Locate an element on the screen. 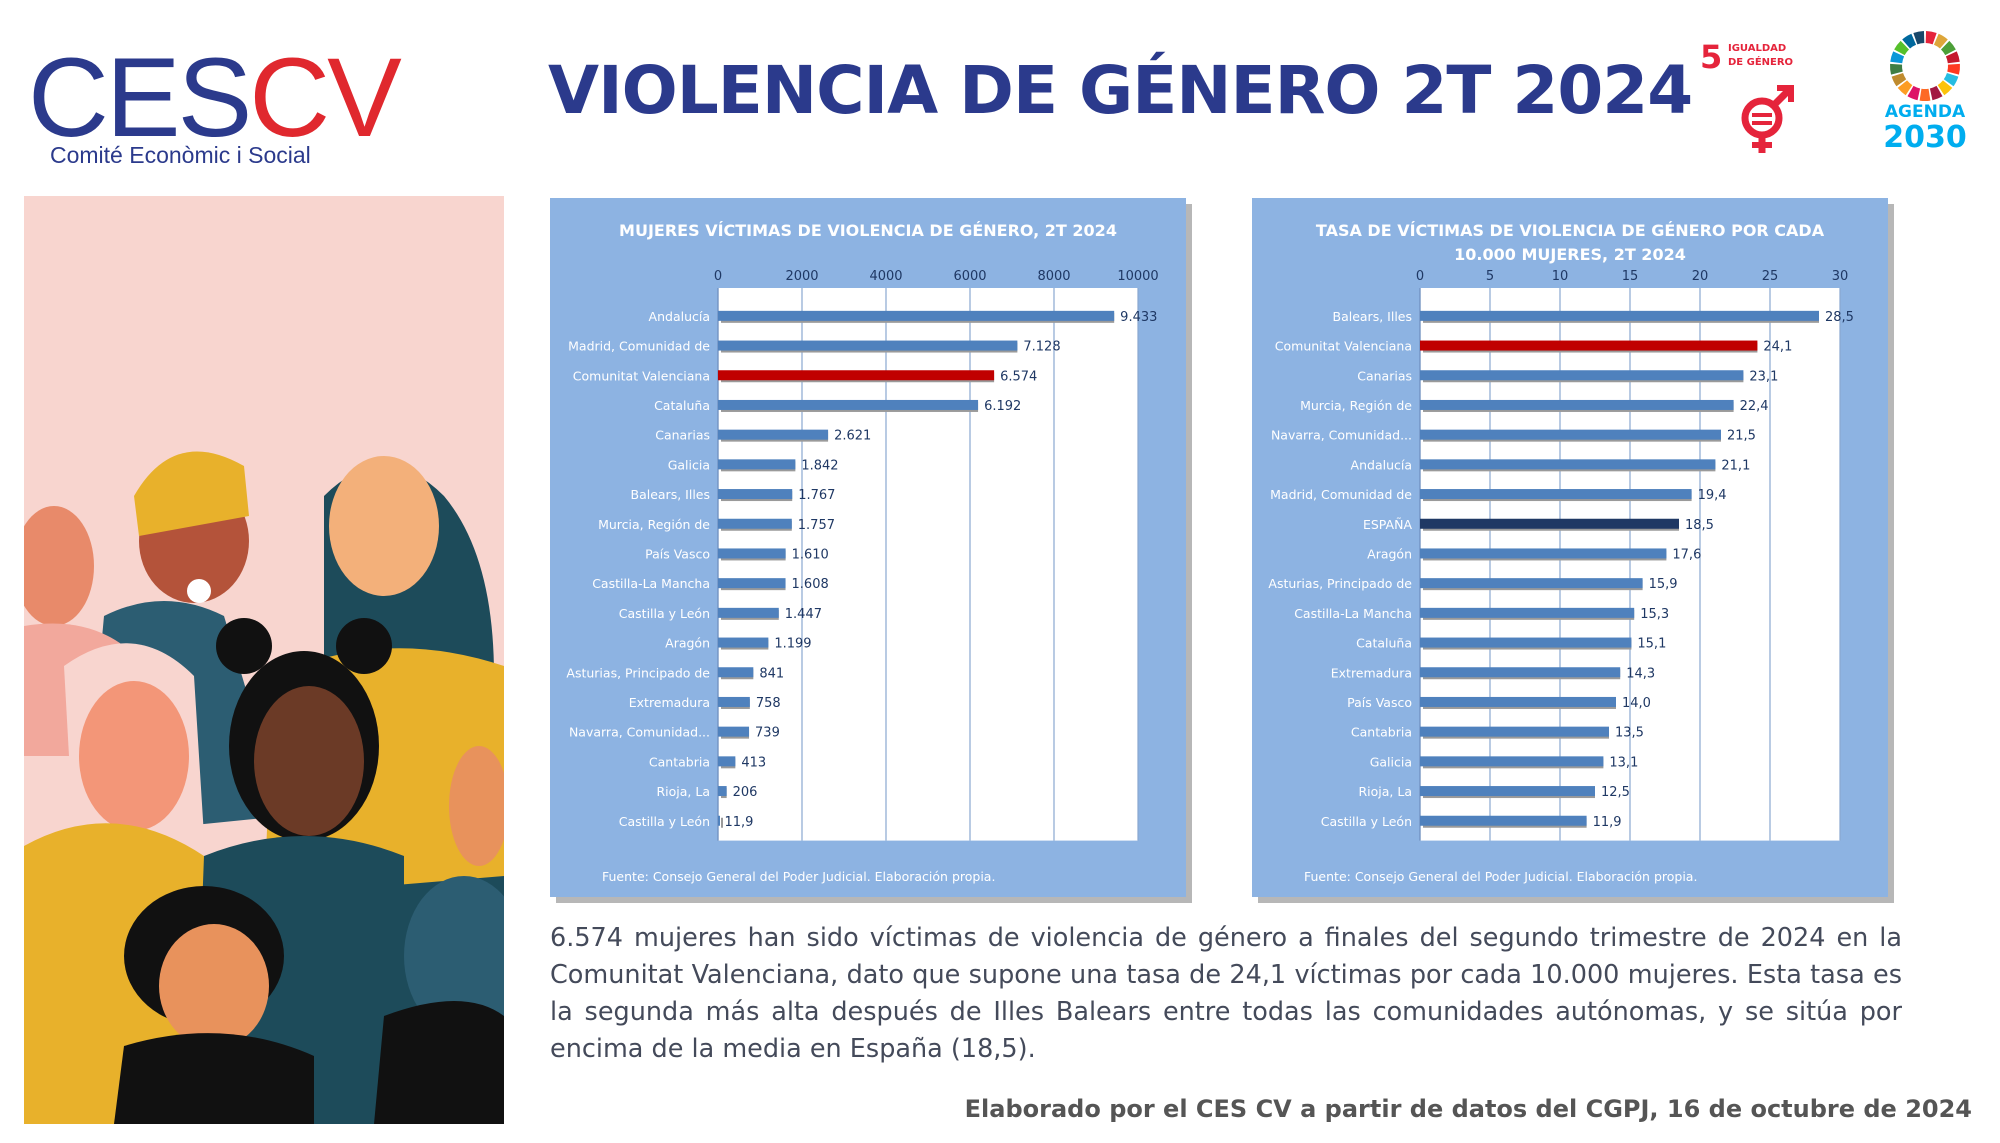 Image resolution: width=2000 pixels, height=1143 pixels. x-tick-label: 6000 is located at coordinates (969, 276).